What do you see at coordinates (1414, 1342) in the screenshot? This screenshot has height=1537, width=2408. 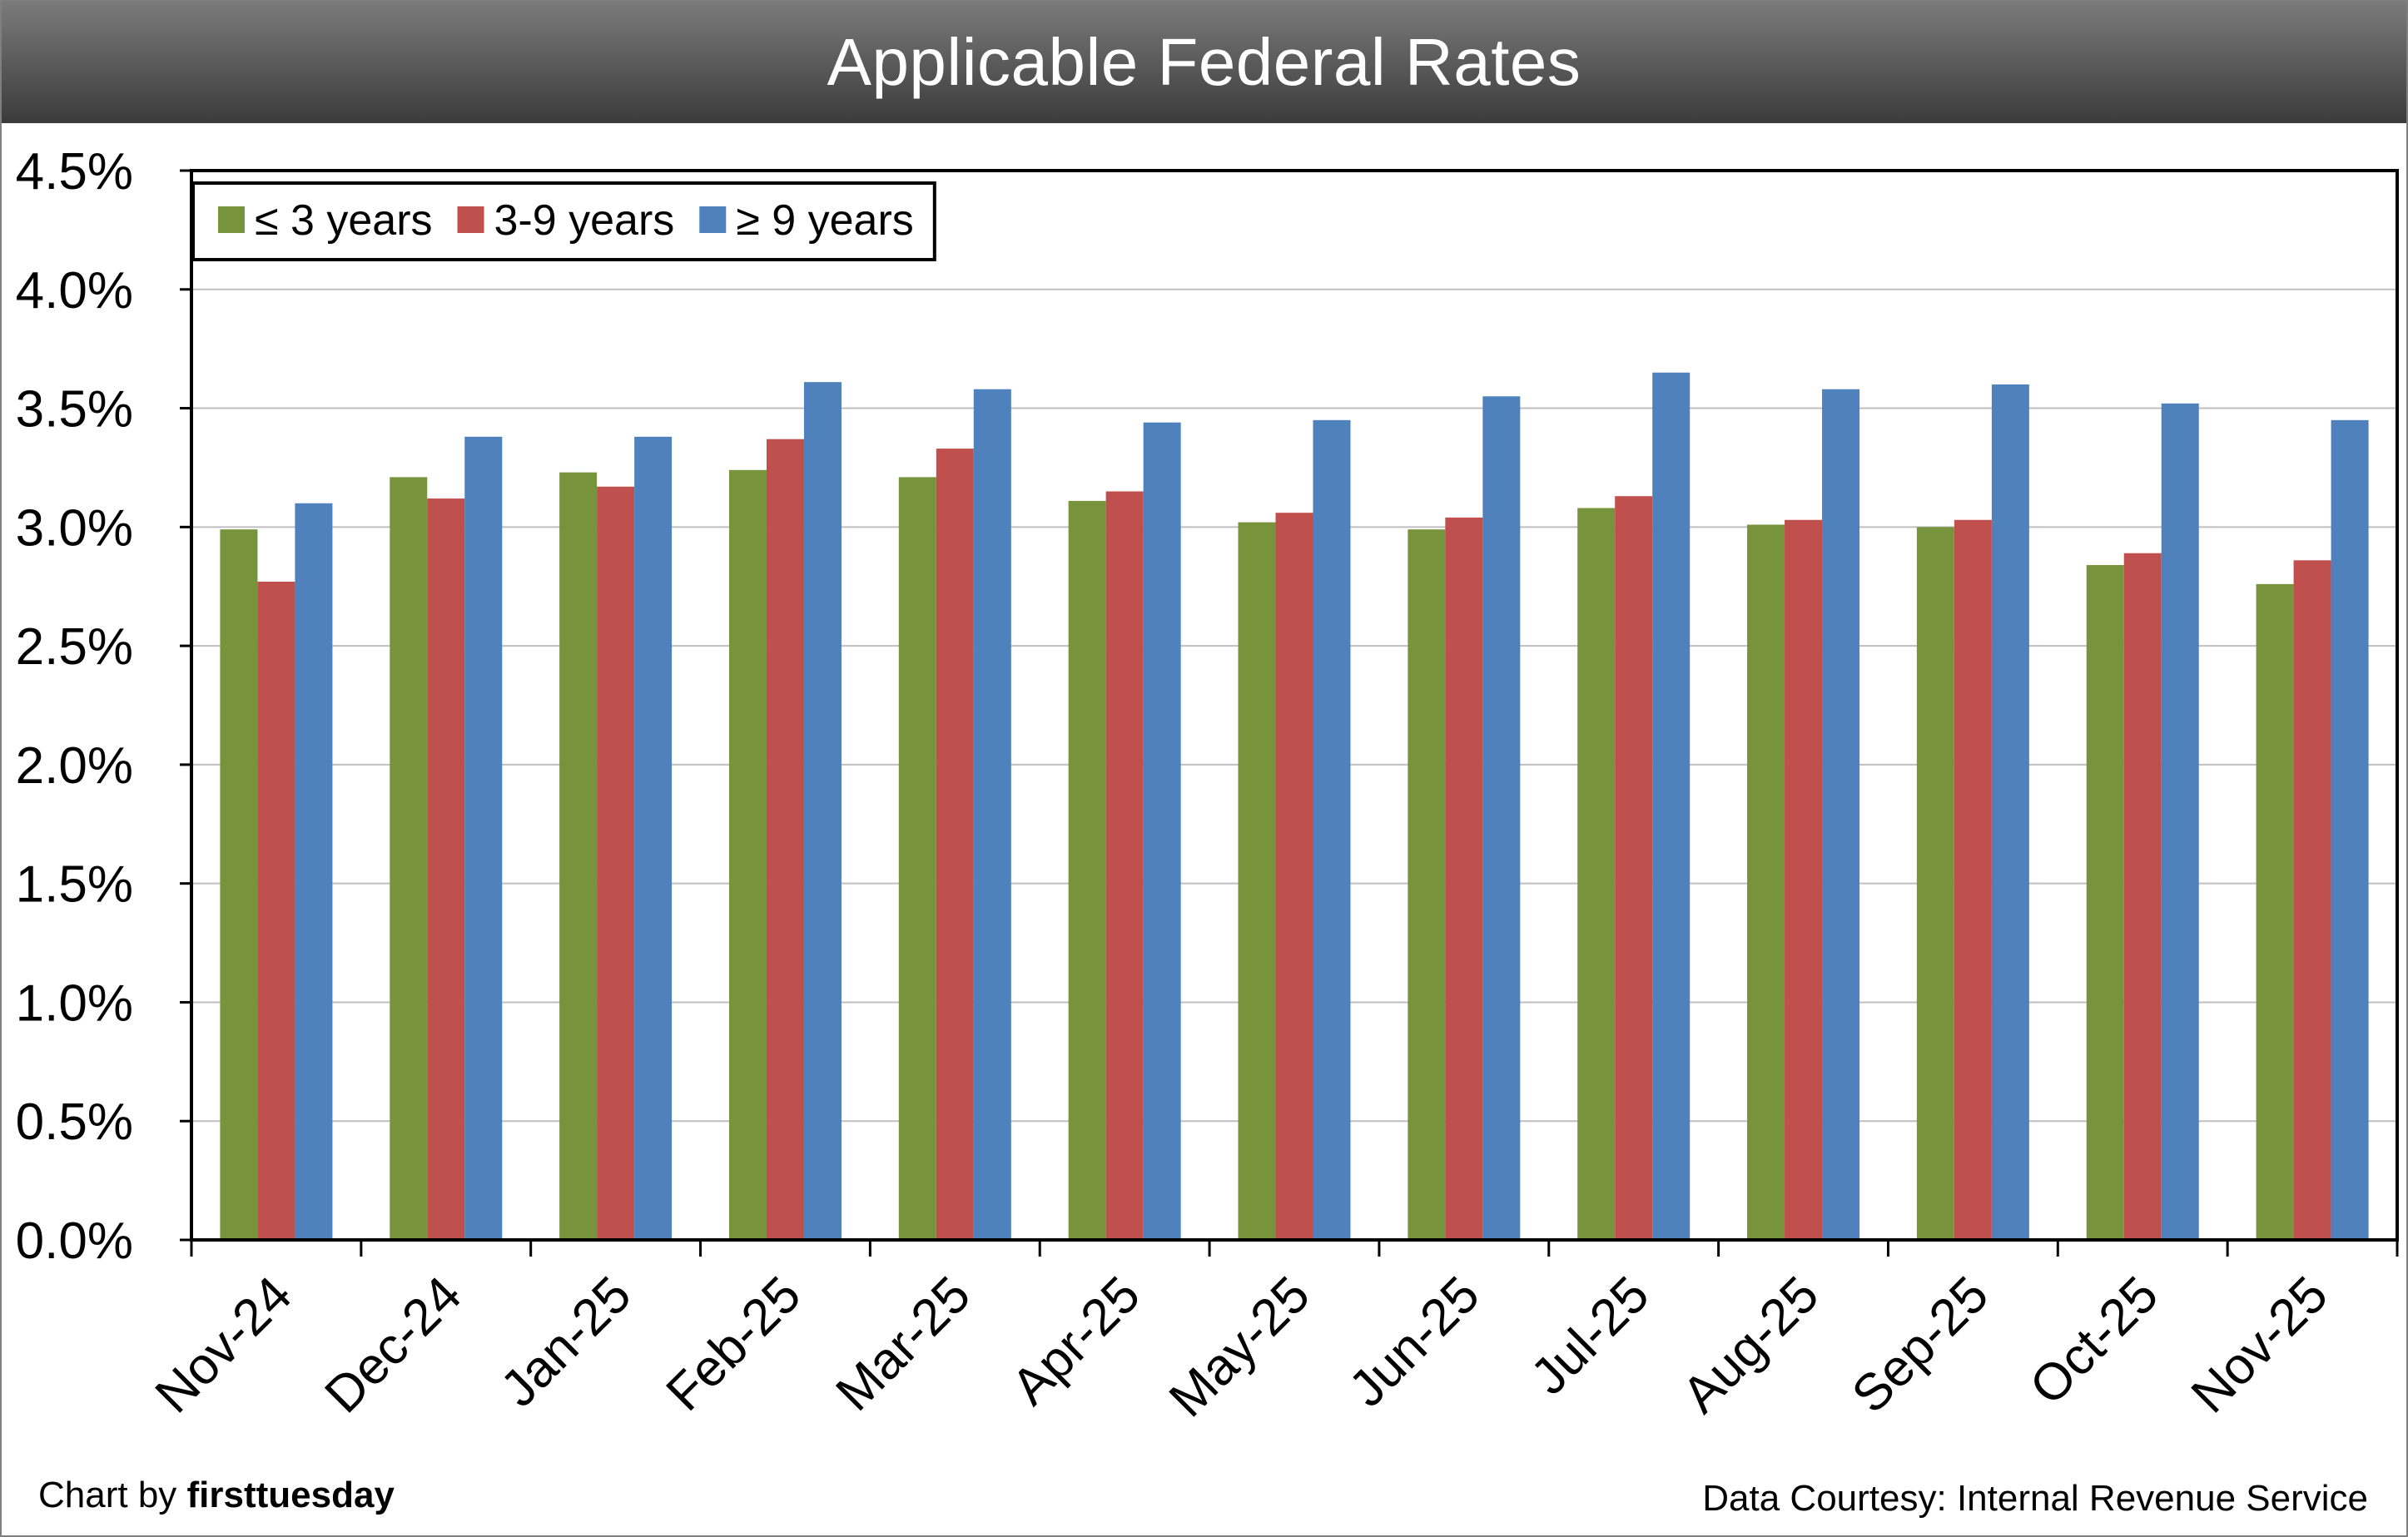 I see `x-tick-label: Jun-25` at bounding box center [1414, 1342].